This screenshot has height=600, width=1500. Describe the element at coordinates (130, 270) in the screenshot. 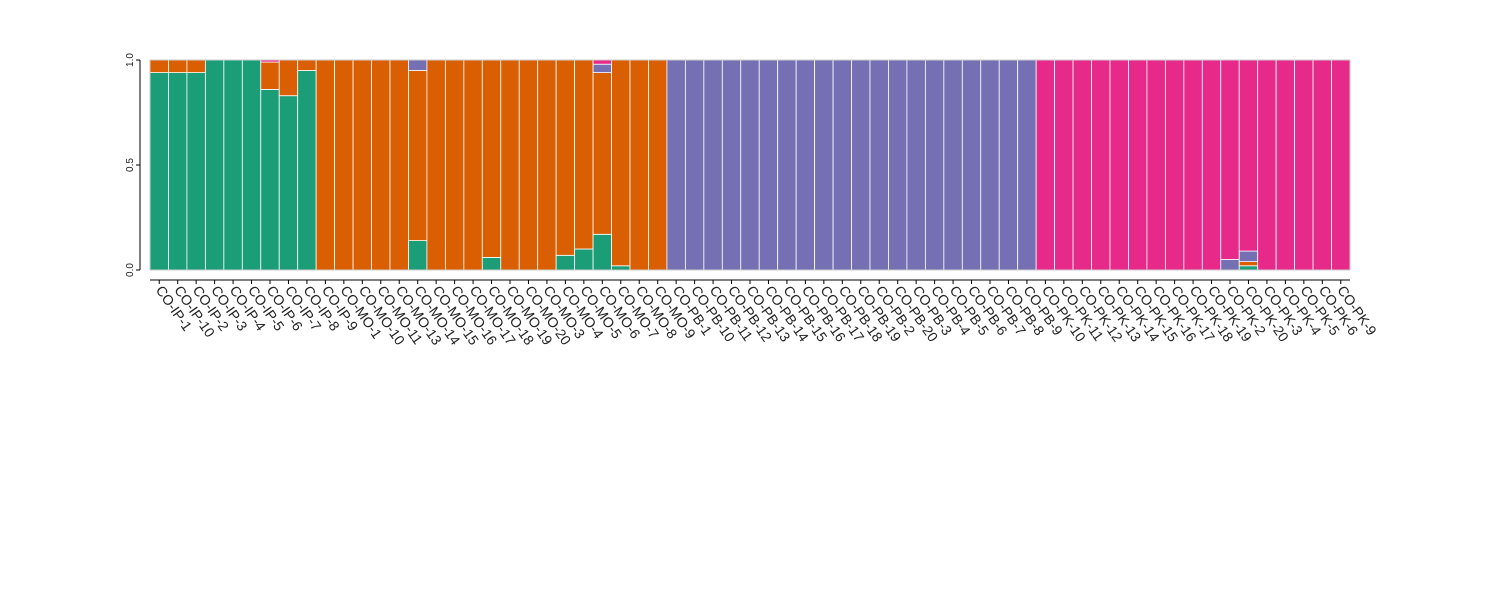

I see `y-tick-label: 0.0` at that location.